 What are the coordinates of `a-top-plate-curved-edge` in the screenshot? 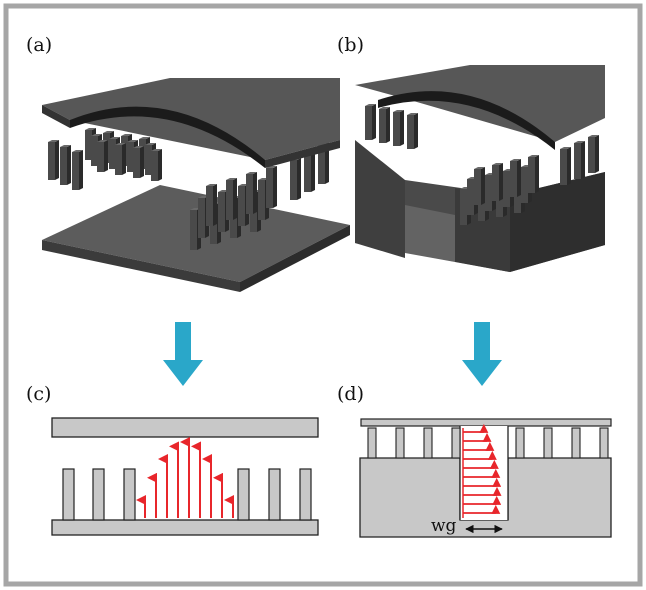 It's located at (167, 137).